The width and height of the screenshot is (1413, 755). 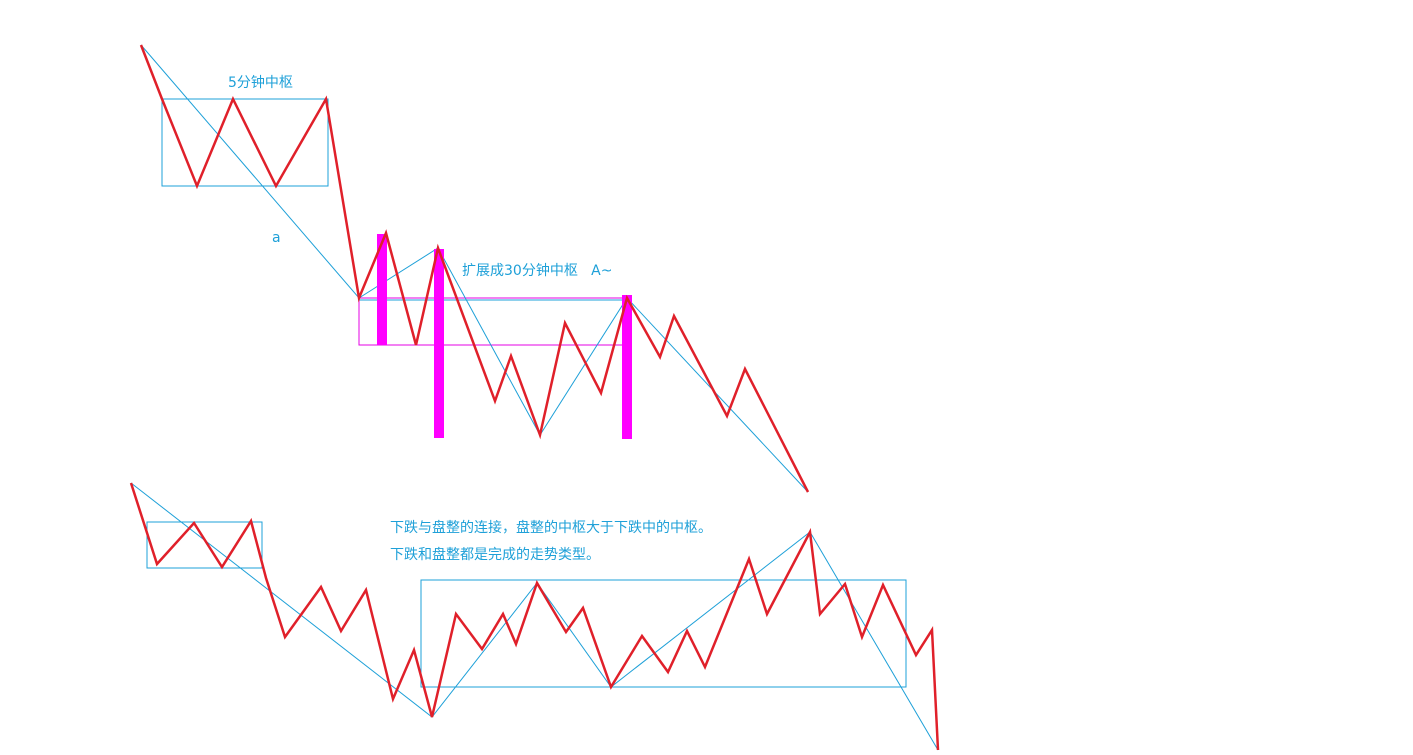 I want to click on zhongshu-box-30min, so click(x=493, y=321).